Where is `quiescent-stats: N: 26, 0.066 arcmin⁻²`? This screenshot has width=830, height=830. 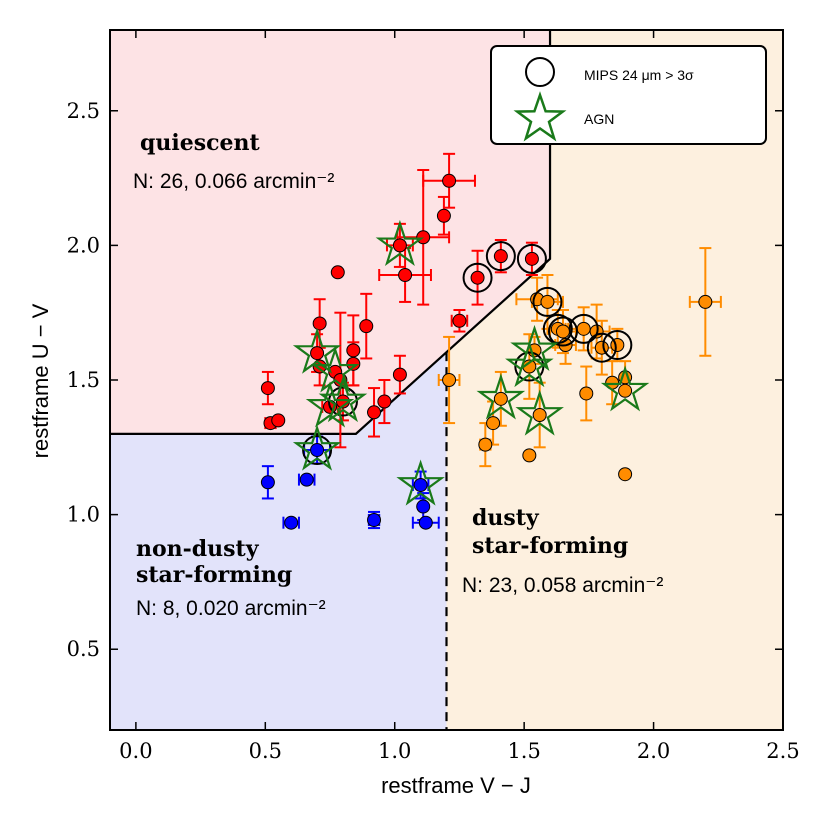 quiescent-stats: N: 26, 0.066 arcmin⁻² is located at coordinates (233, 181).